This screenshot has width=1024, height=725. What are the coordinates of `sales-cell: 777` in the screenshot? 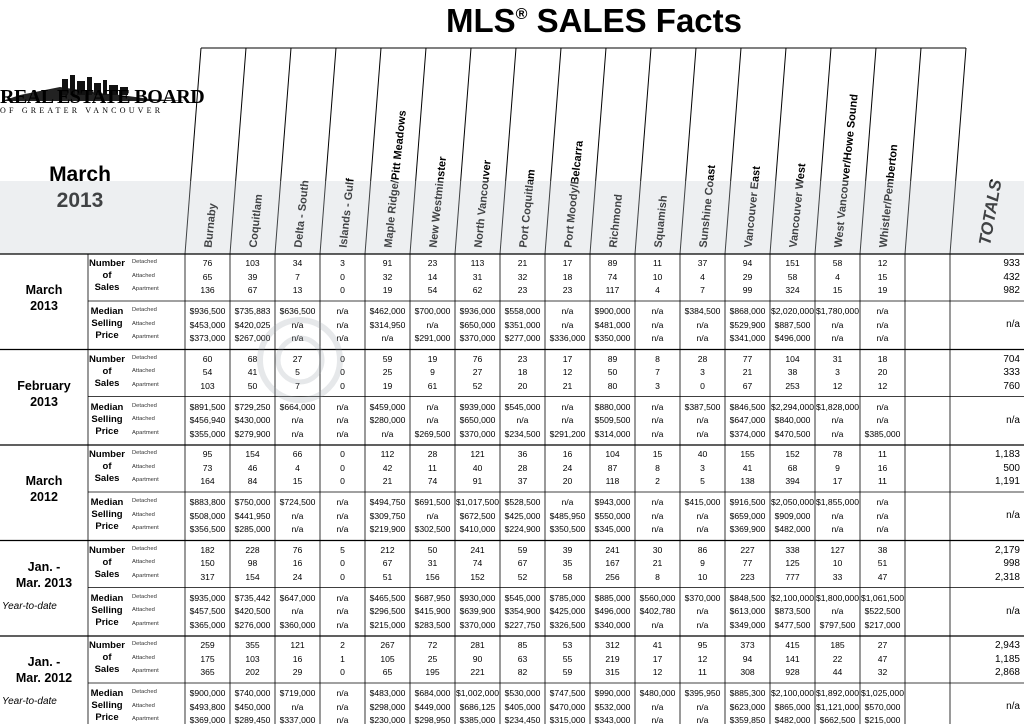 It's located at (792, 576).